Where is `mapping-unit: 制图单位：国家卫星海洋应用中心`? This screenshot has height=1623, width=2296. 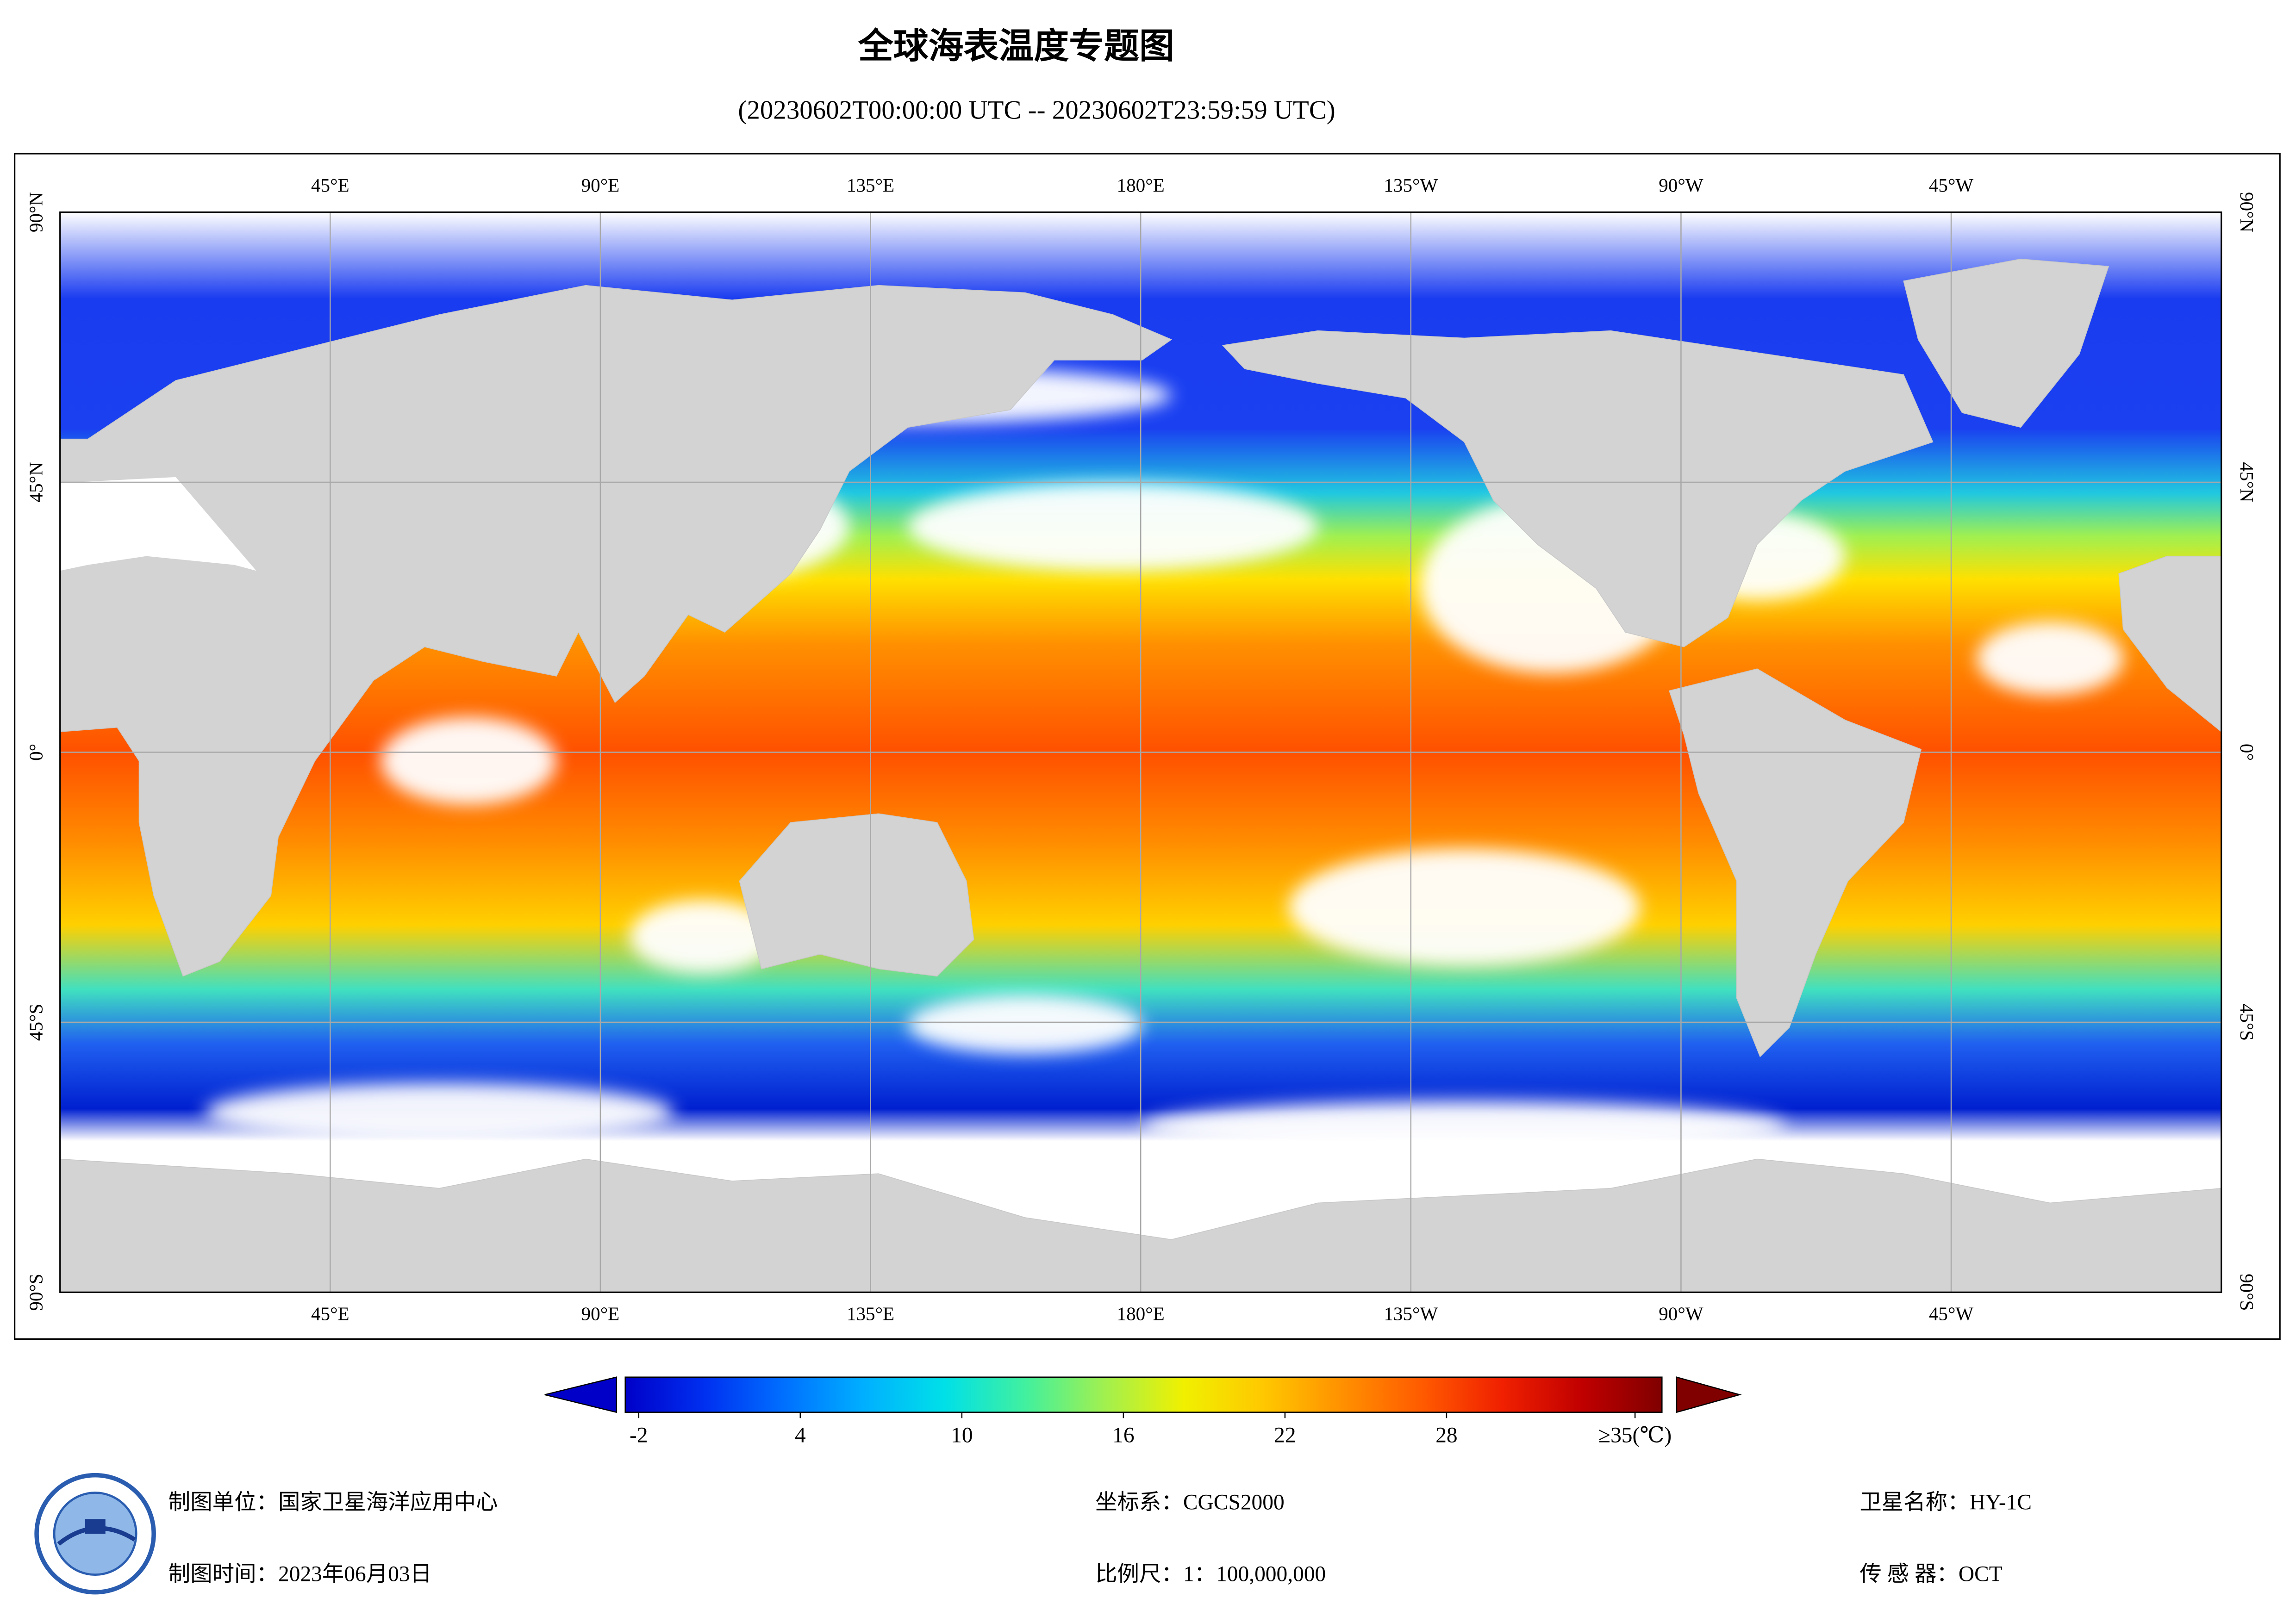 mapping-unit: 制图单位：国家卫星海洋应用中心 is located at coordinates (333, 1503).